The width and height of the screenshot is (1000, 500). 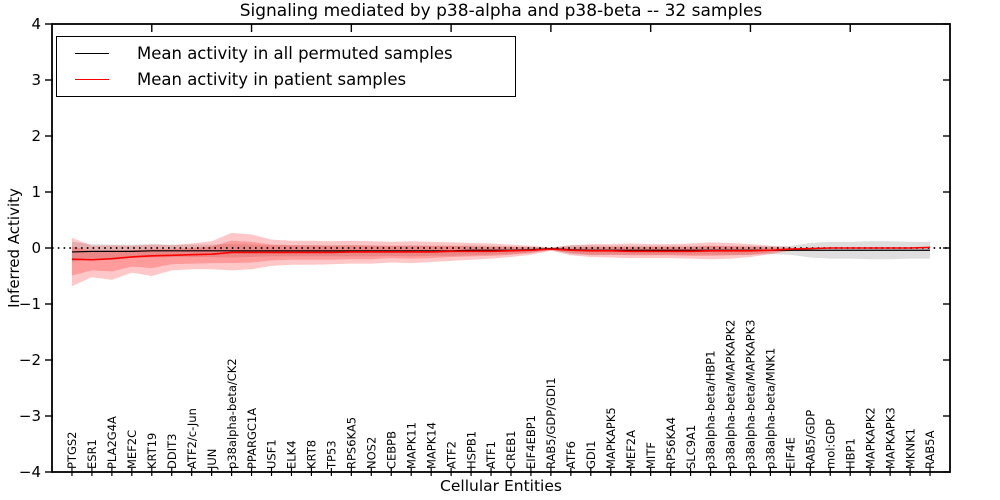 I want to click on y-tick-label: 4, so click(x=36, y=24).